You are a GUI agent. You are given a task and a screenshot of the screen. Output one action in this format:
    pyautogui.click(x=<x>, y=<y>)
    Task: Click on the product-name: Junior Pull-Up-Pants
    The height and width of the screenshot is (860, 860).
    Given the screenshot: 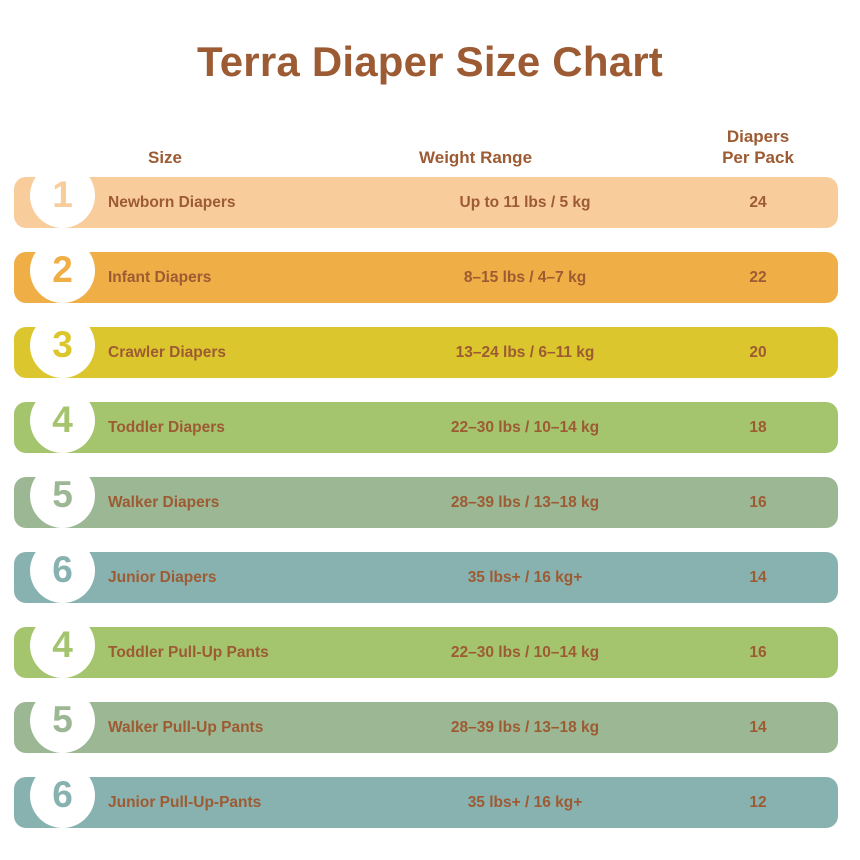 What is the action you would take?
    pyautogui.click(x=185, y=802)
    